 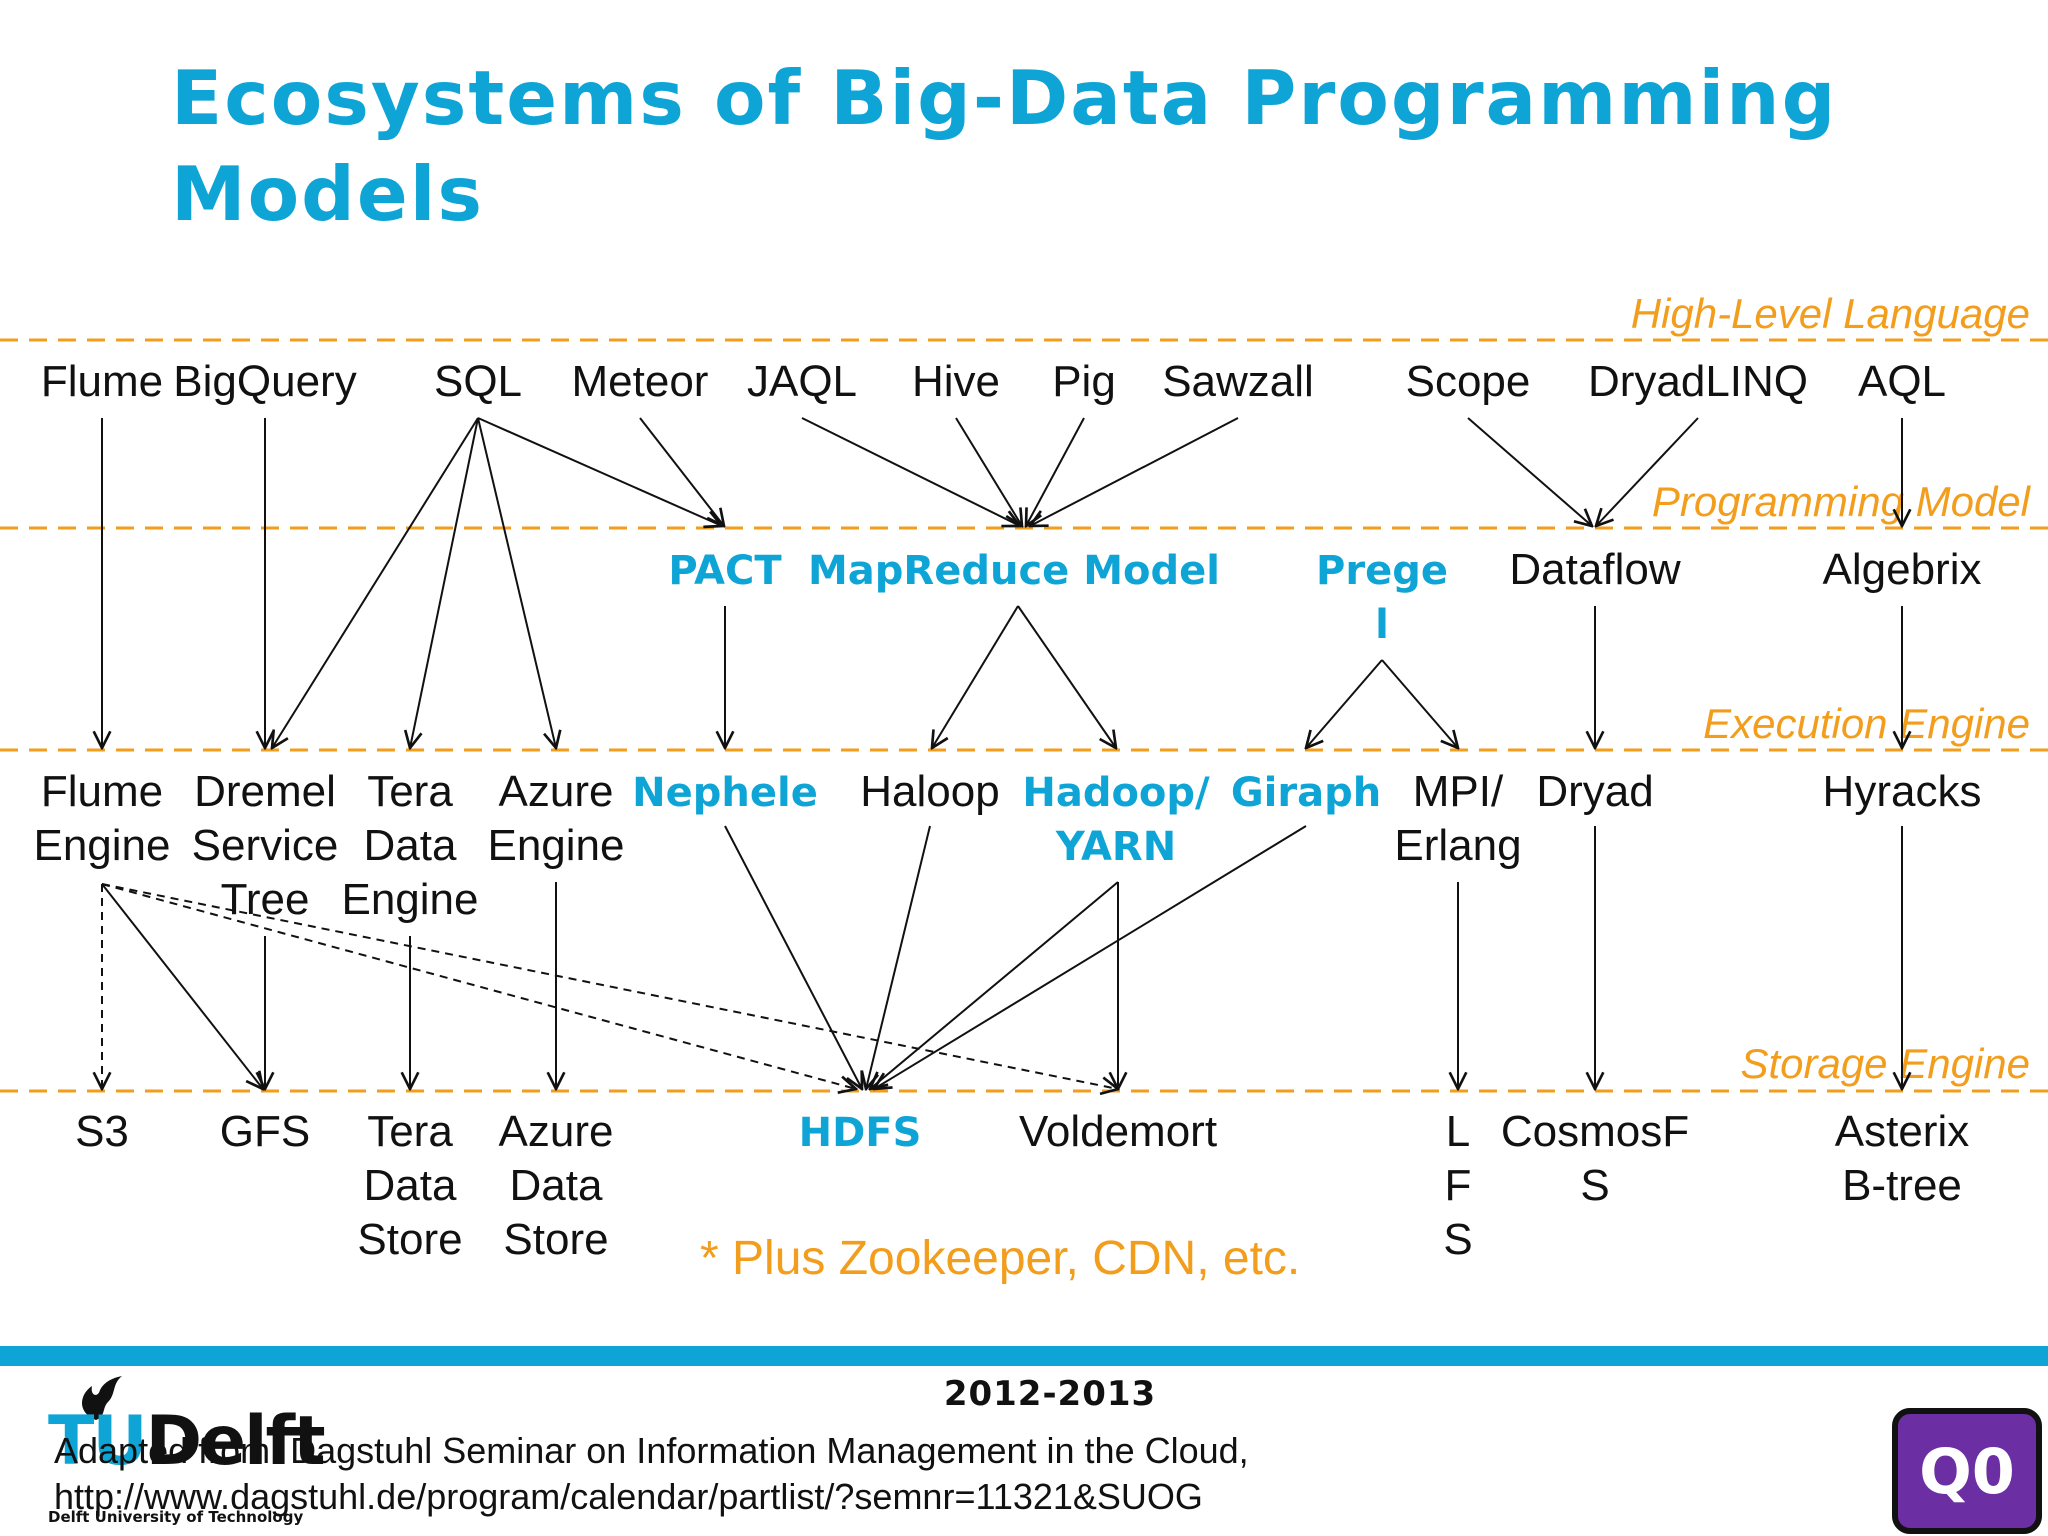 I want to click on arrow-scope-to-dataflow, so click(x=1529, y=471).